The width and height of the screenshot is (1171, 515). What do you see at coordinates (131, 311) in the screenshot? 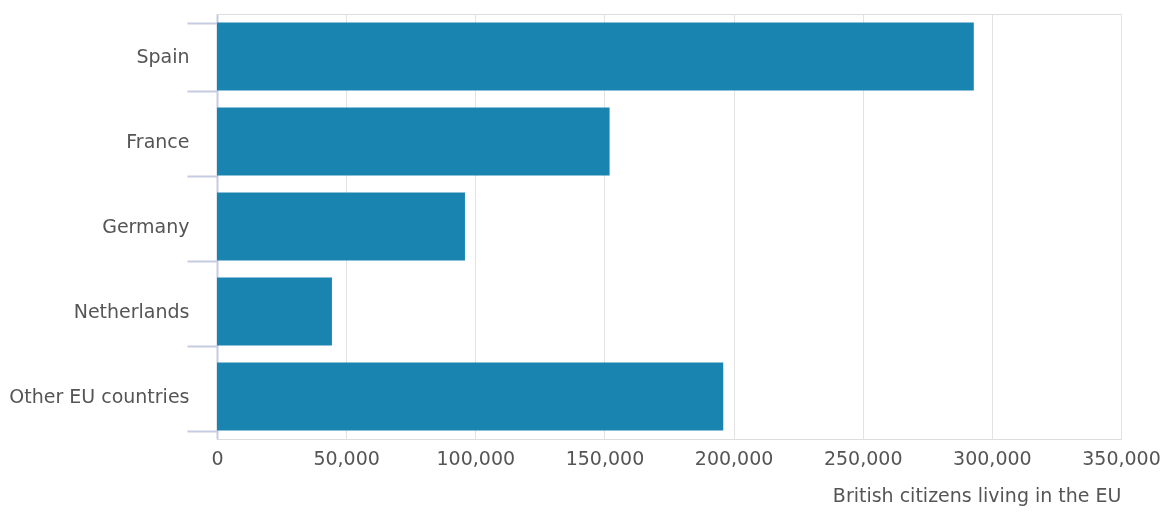
I see `y-tick-label: Netherlands` at bounding box center [131, 311].